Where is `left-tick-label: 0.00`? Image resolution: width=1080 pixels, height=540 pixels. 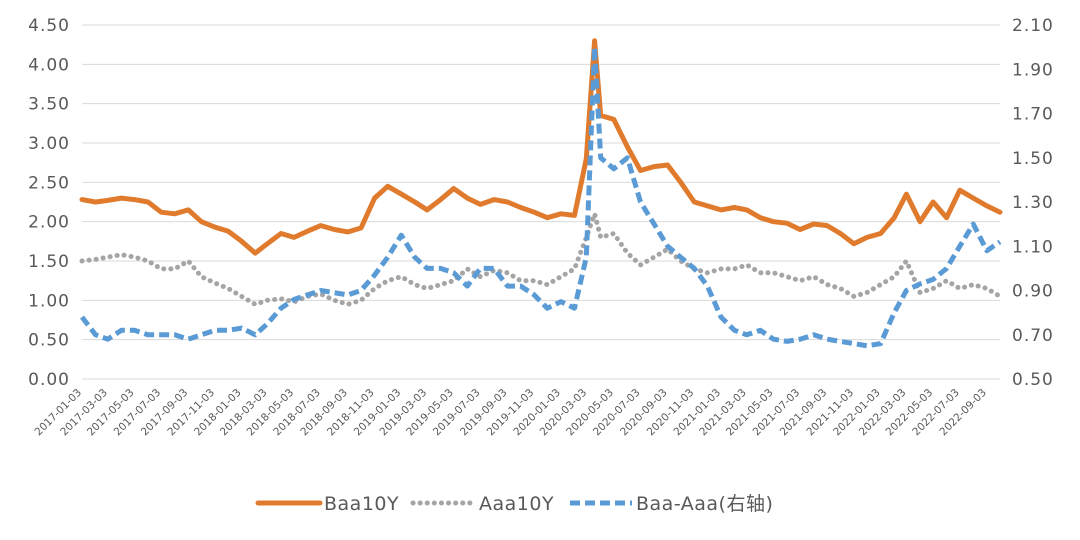
left-tick-label: 0.00 is located at coordinates (49, 380).